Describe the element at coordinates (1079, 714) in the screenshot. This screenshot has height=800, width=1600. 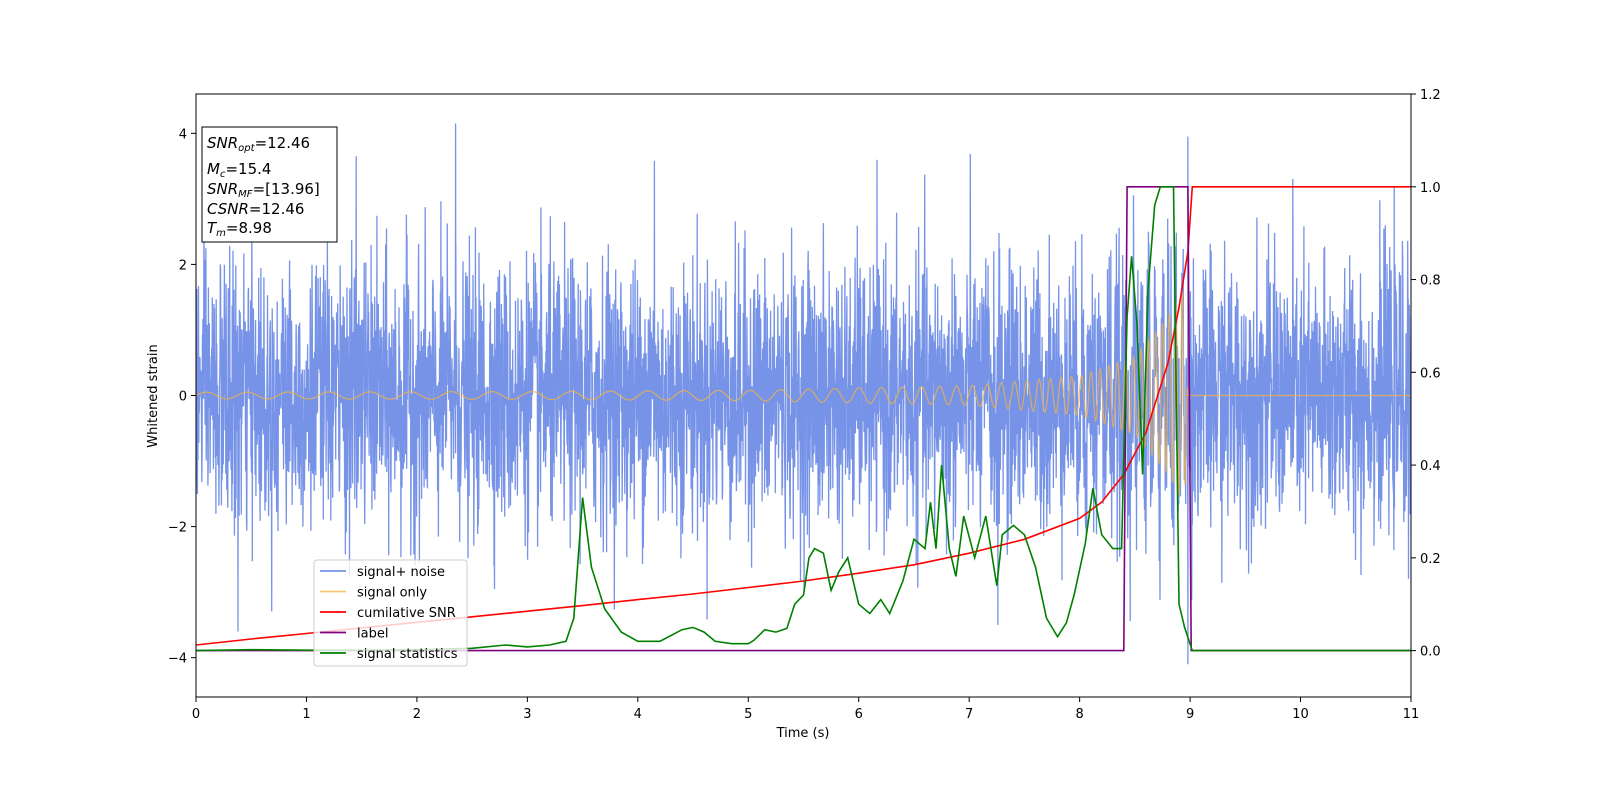
I see `x-tick-label: 8` at that location.